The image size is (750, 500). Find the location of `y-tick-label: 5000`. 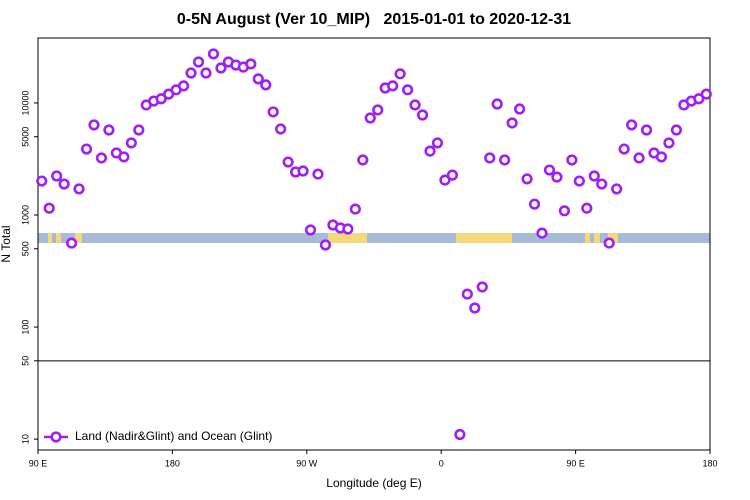

y-tick-label: 5000 is located at coordinates (25, 137).